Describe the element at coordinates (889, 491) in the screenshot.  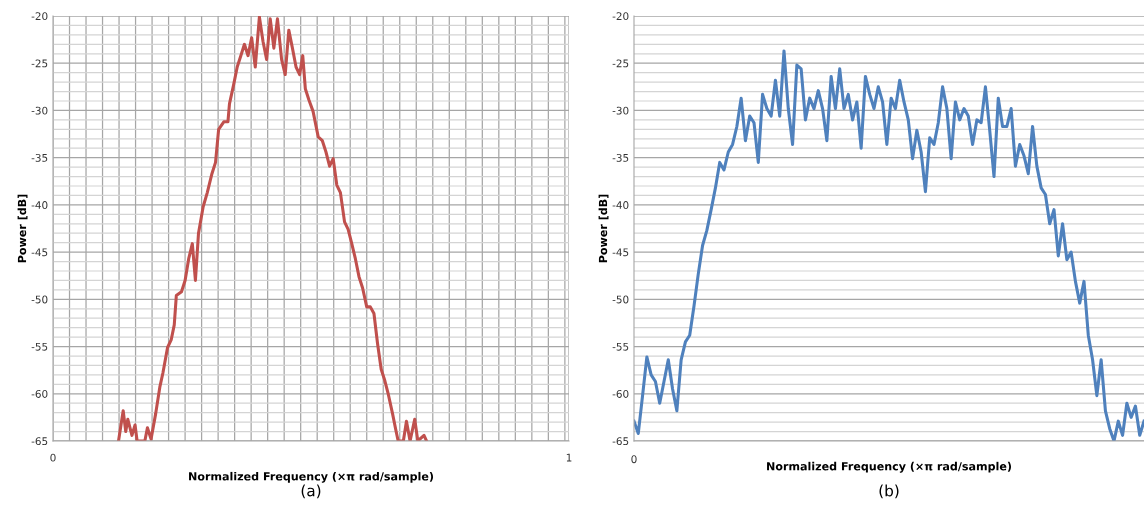
I see `text: (b)` at that location.